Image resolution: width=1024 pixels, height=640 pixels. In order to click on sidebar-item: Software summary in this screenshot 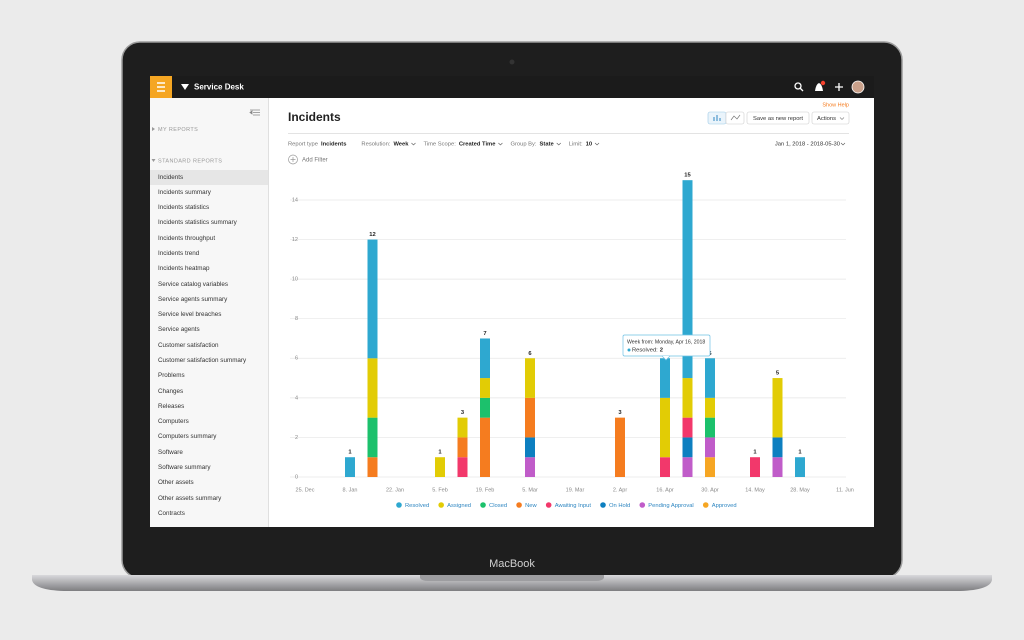, I will do `click(184, 467)`.